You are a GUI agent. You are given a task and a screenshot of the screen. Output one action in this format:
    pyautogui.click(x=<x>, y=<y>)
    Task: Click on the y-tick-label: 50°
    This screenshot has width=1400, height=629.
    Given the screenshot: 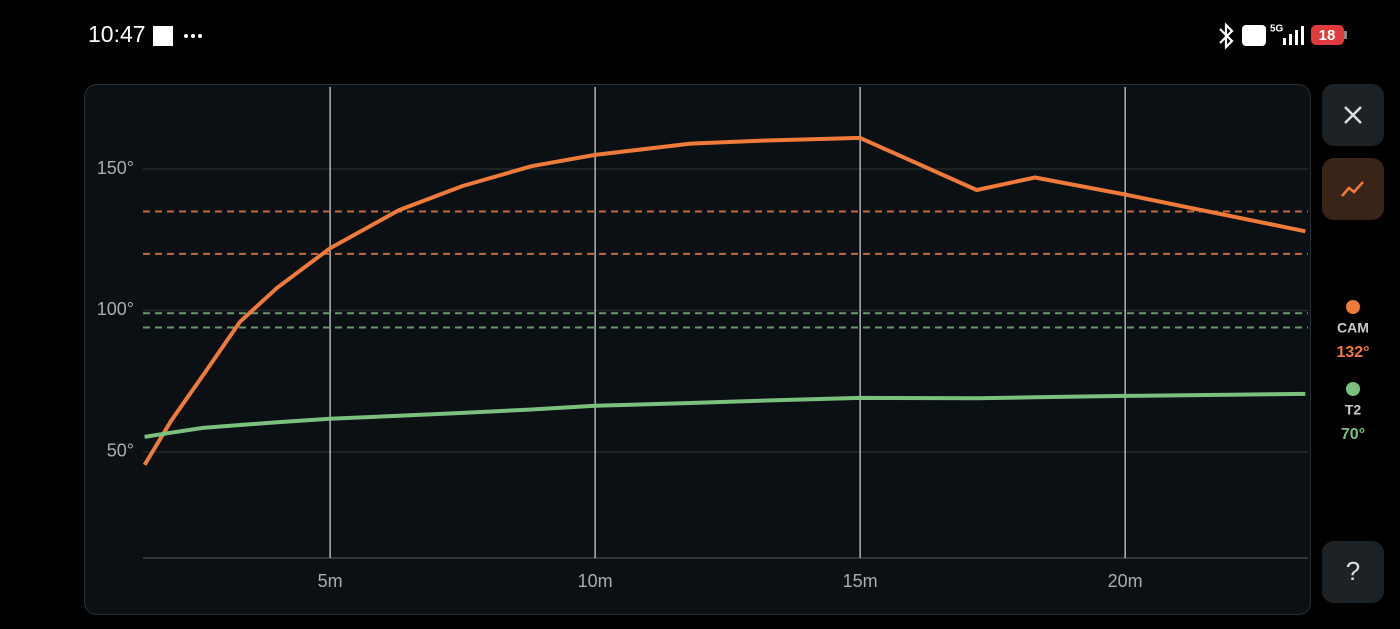 What is the action you would take?
    pyautogui.click(x=120, y=451)
    